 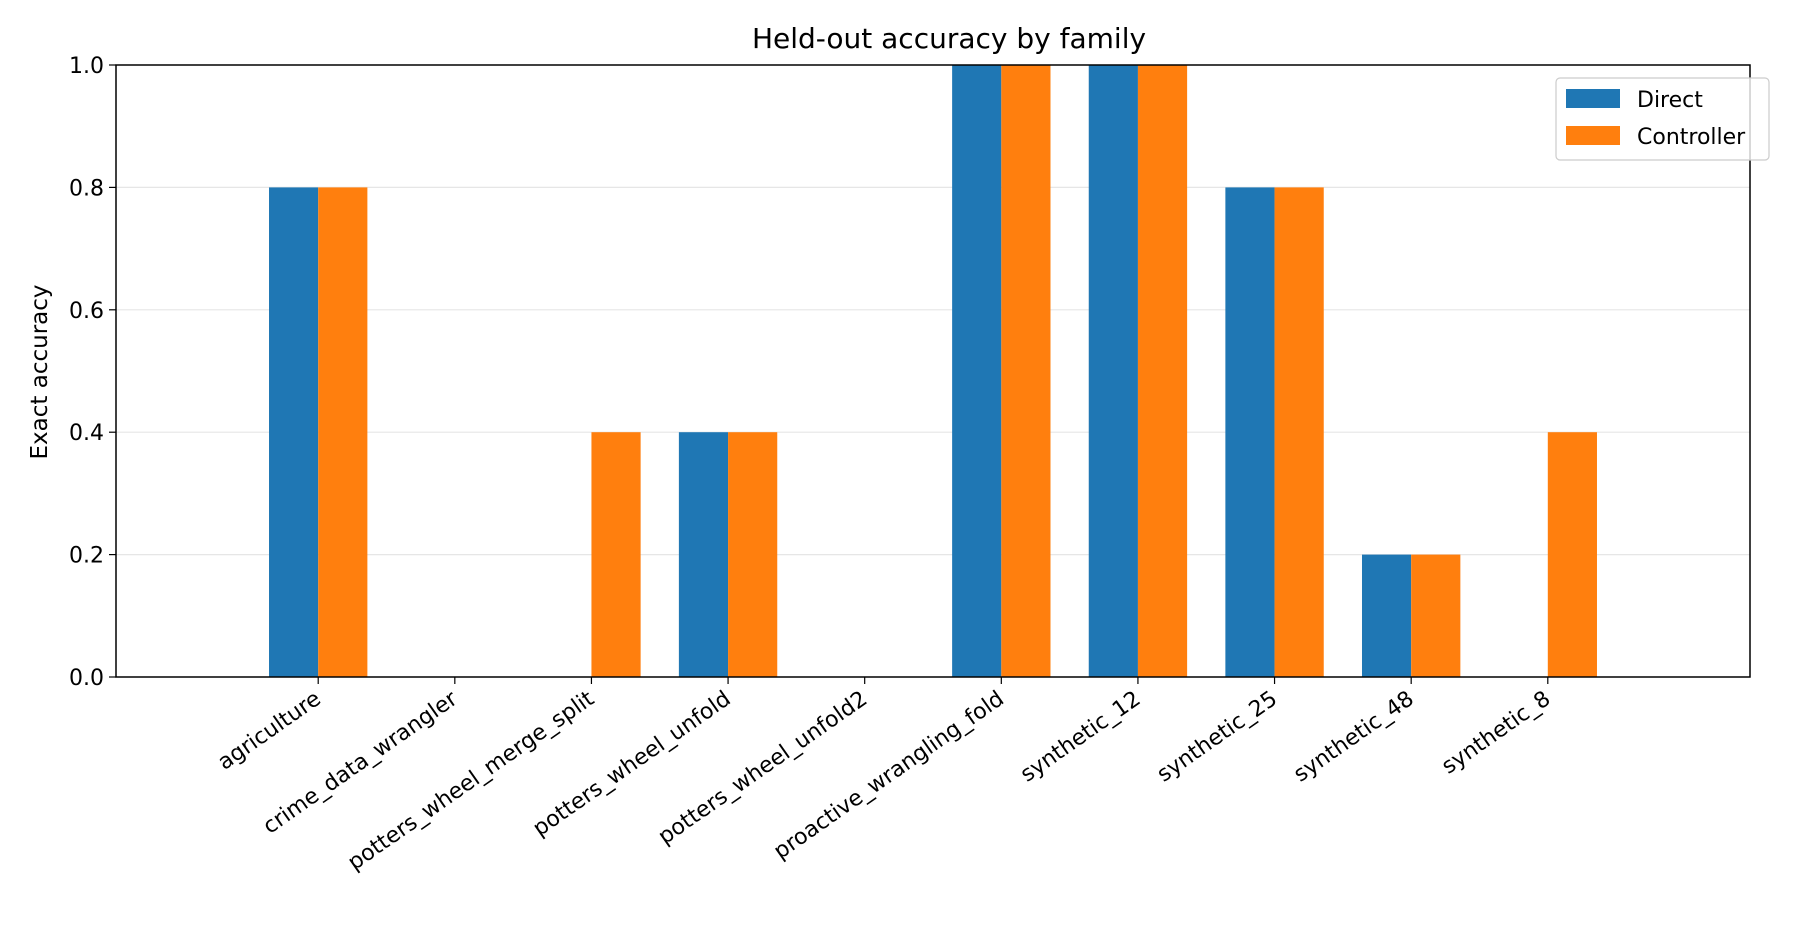 What do you see at coordinates (1662, 119) in the screenshot?
I see `legend: Direct Controller` at bounding box center [1662, 119].